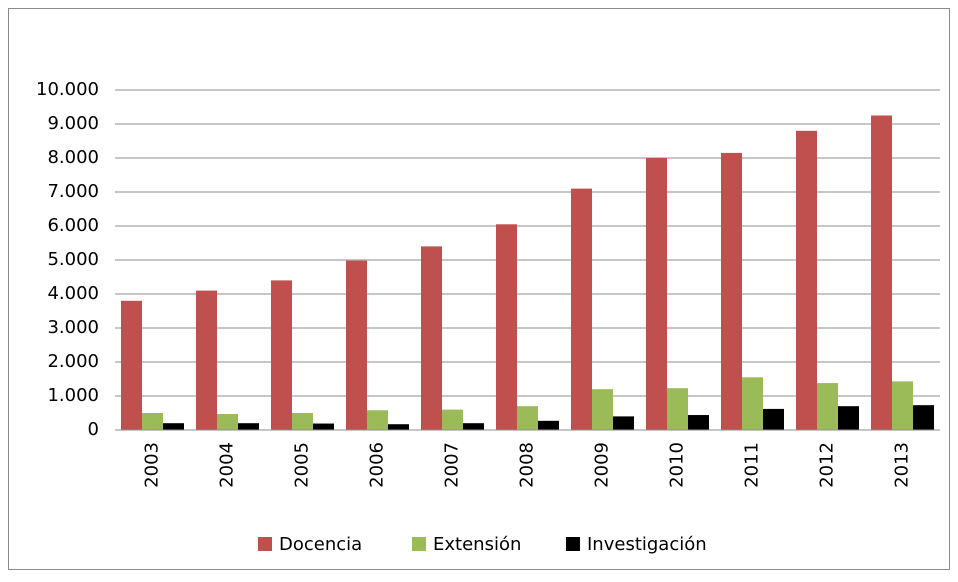 The height and width of the screenshot is (582, 958). What do you see at coordinates (73, 259) in the screenshot?
I see `y-tick-label: 5.000` at bounding box center [73, 259].